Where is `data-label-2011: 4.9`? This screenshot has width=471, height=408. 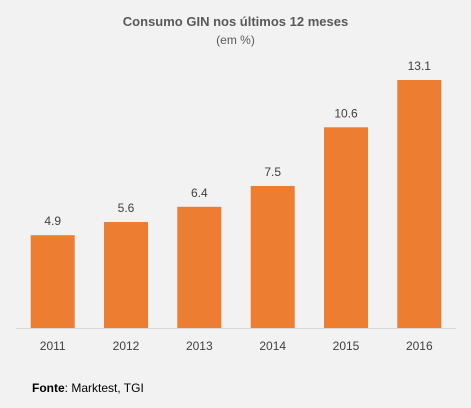
data-label-2011: 4.9 is located at coordinates (52, 221).